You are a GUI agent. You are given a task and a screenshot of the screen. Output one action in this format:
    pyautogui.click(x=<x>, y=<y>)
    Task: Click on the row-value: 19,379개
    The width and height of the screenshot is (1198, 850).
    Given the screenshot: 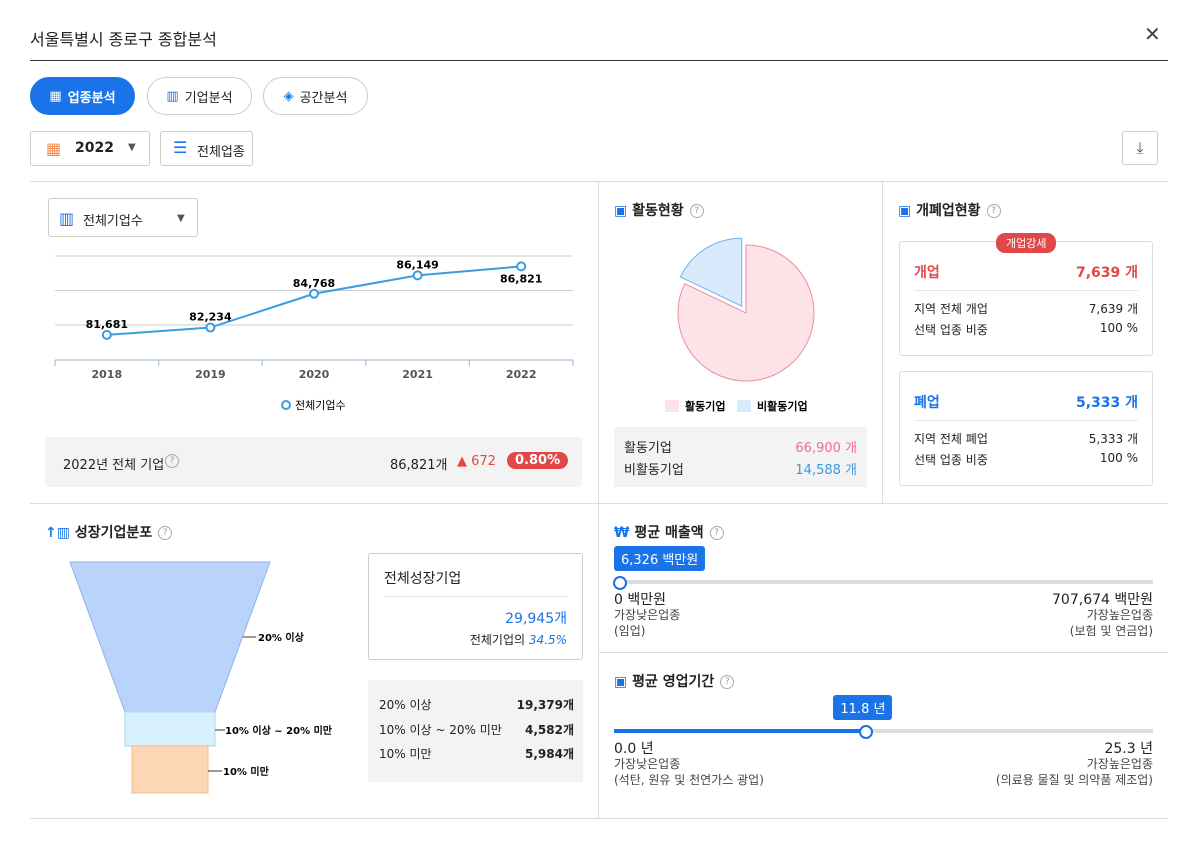 What is the action you would take?
    pyautogui.click(x=545, y=705)
    